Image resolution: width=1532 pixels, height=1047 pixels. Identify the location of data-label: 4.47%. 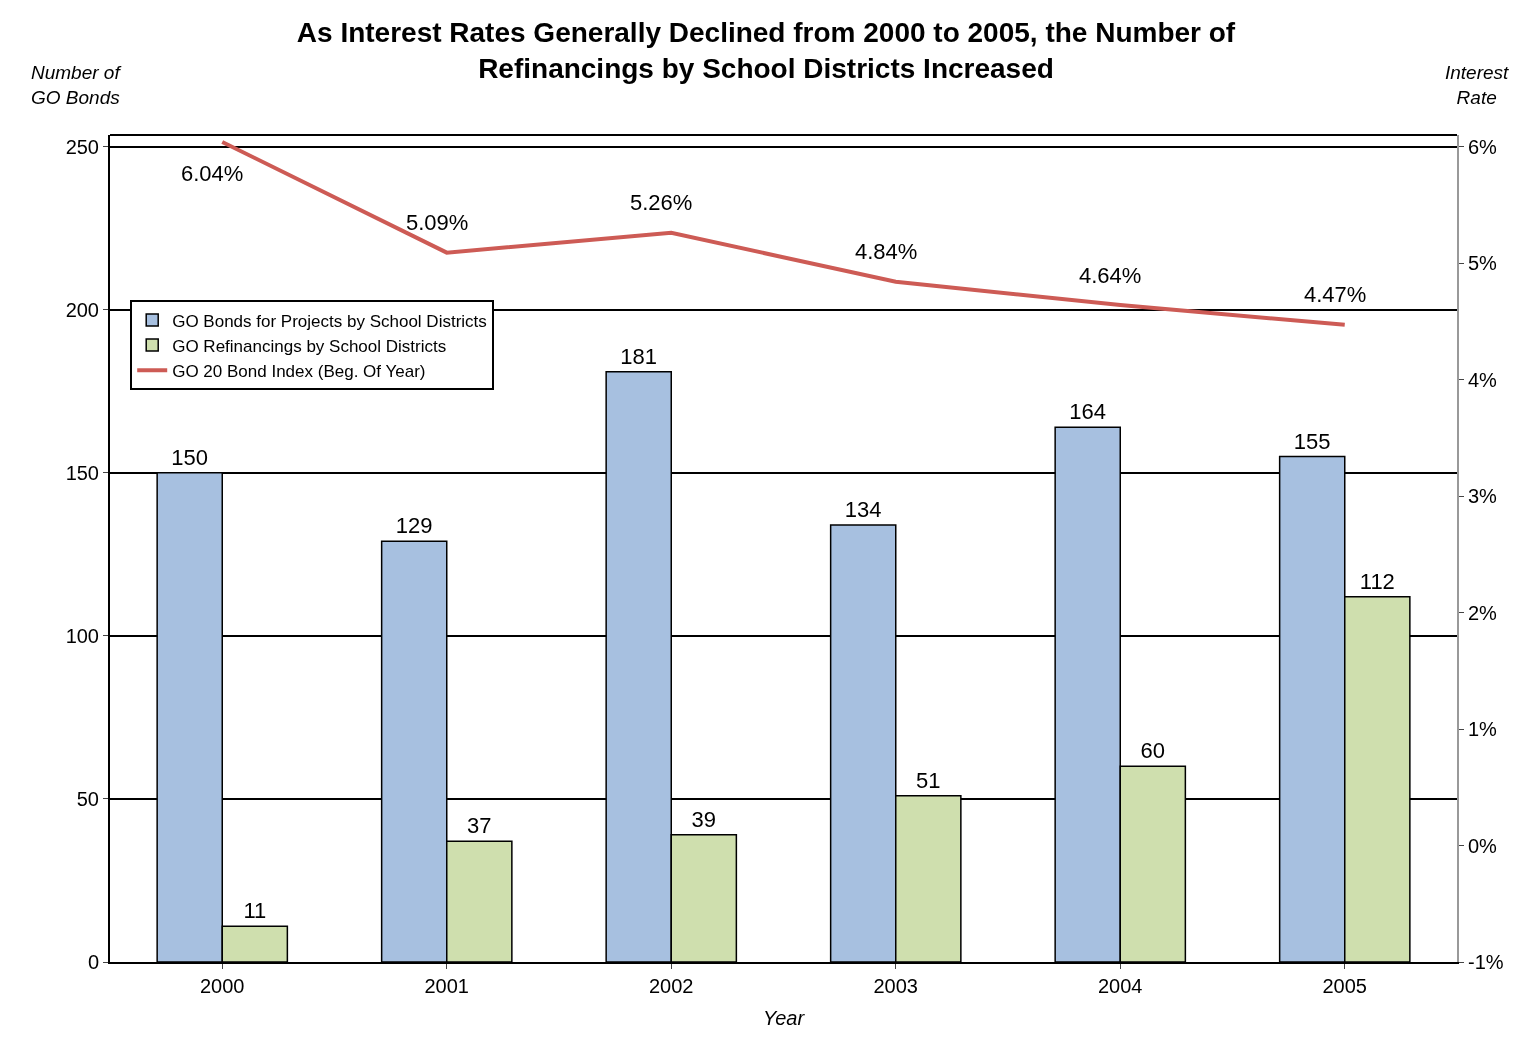
(1335, 294).